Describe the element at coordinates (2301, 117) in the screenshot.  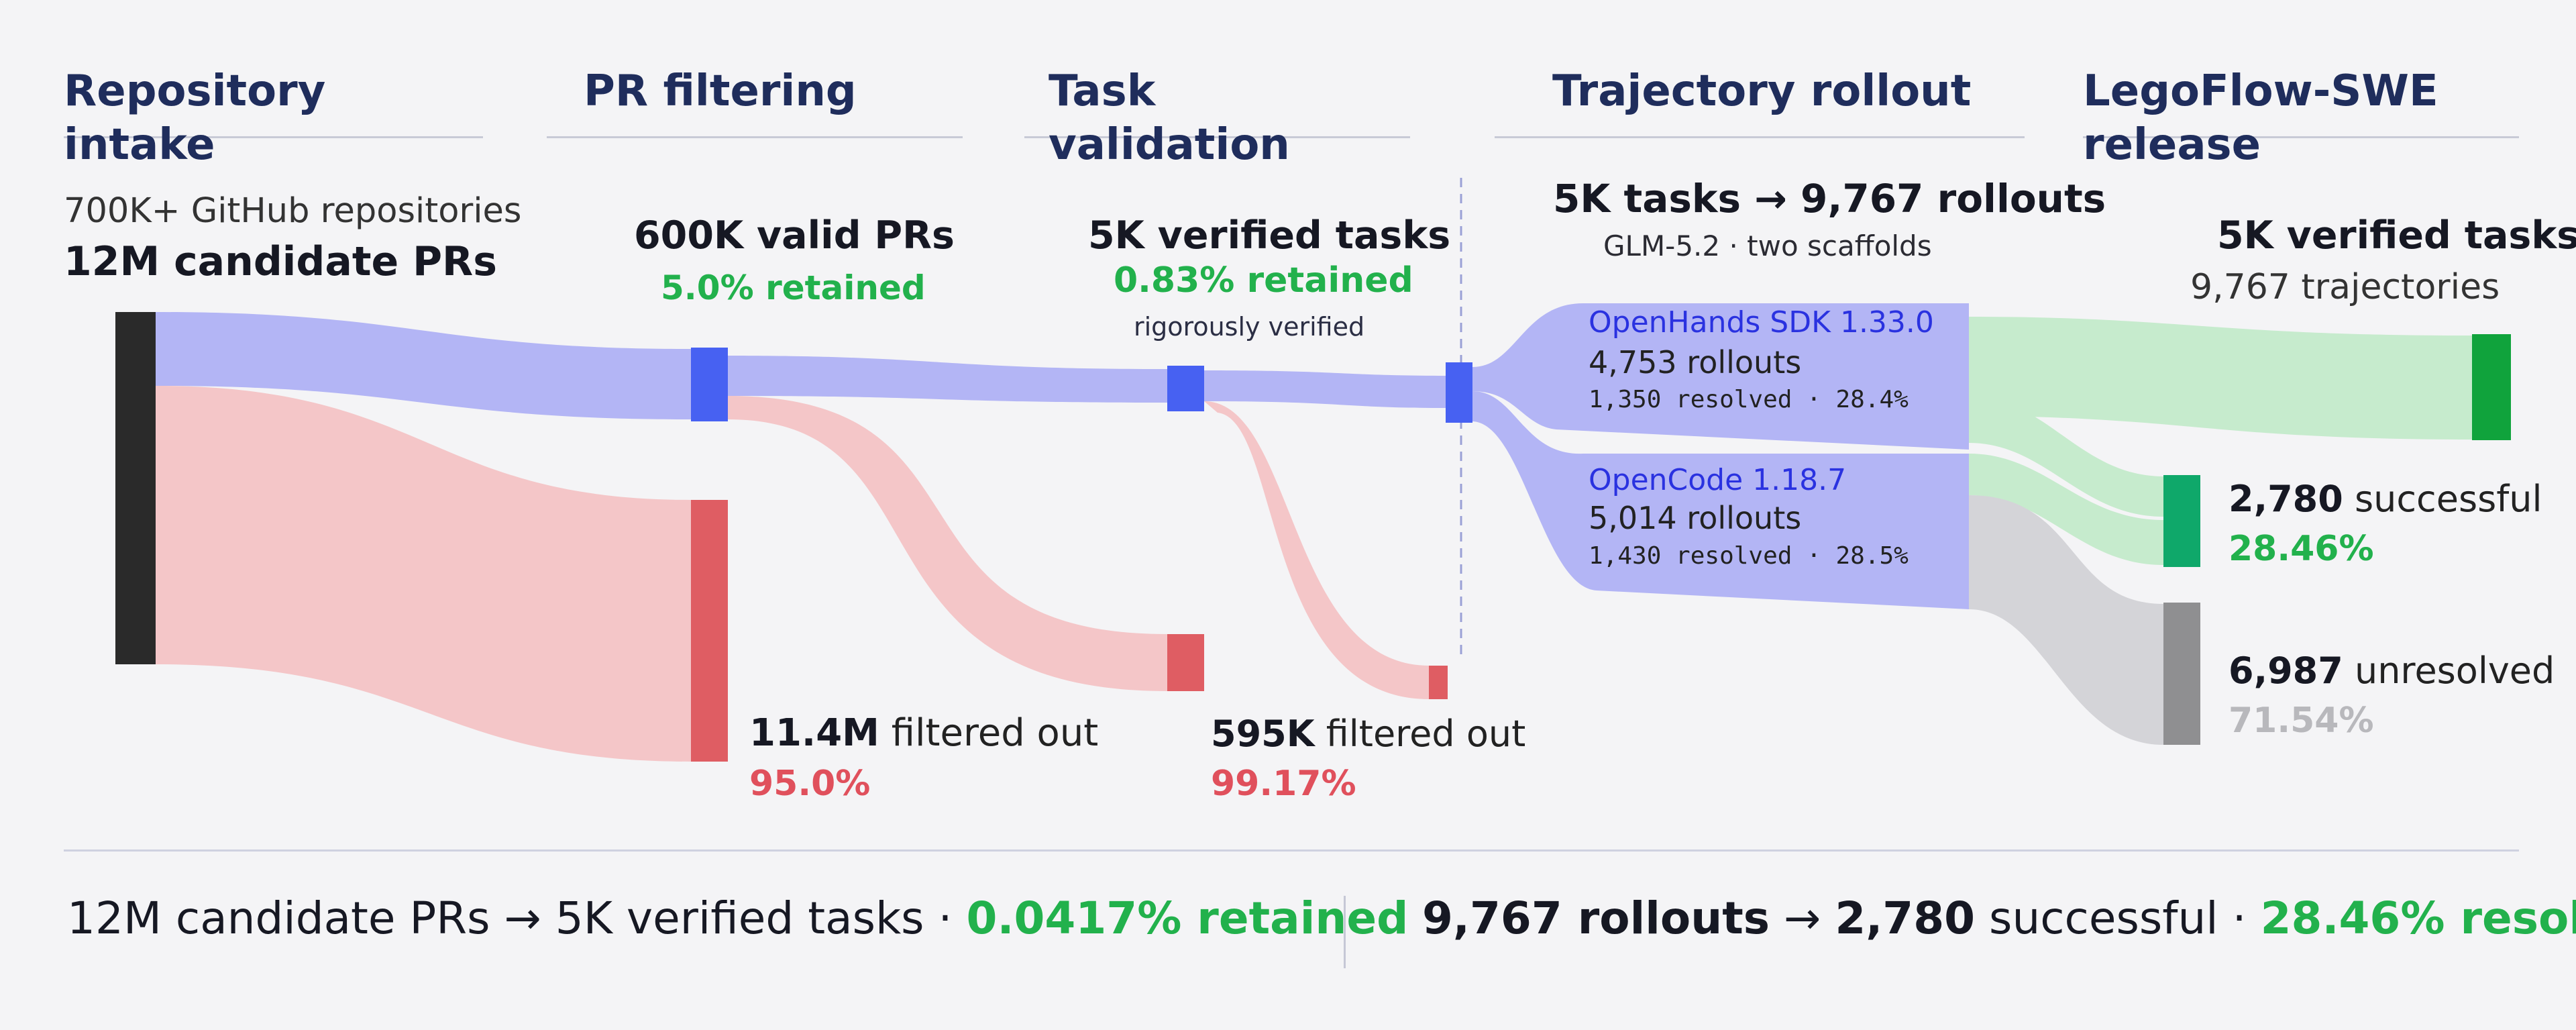
I see `header-legoflow-release: LegoFlow-SWE release` at that location.